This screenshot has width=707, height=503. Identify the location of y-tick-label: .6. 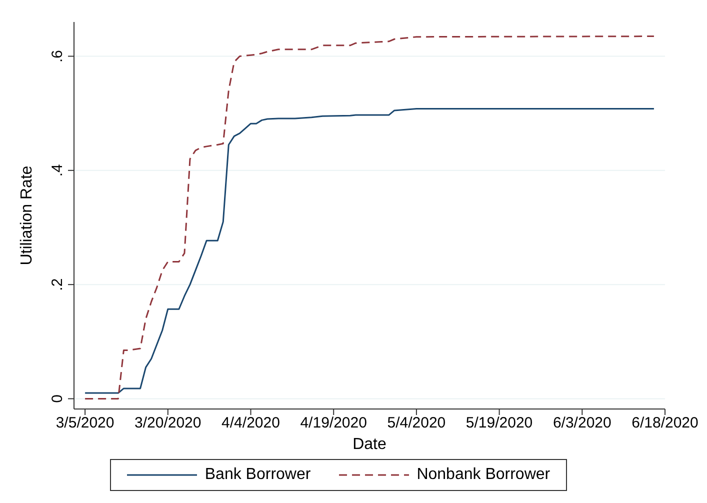
(57, 56).